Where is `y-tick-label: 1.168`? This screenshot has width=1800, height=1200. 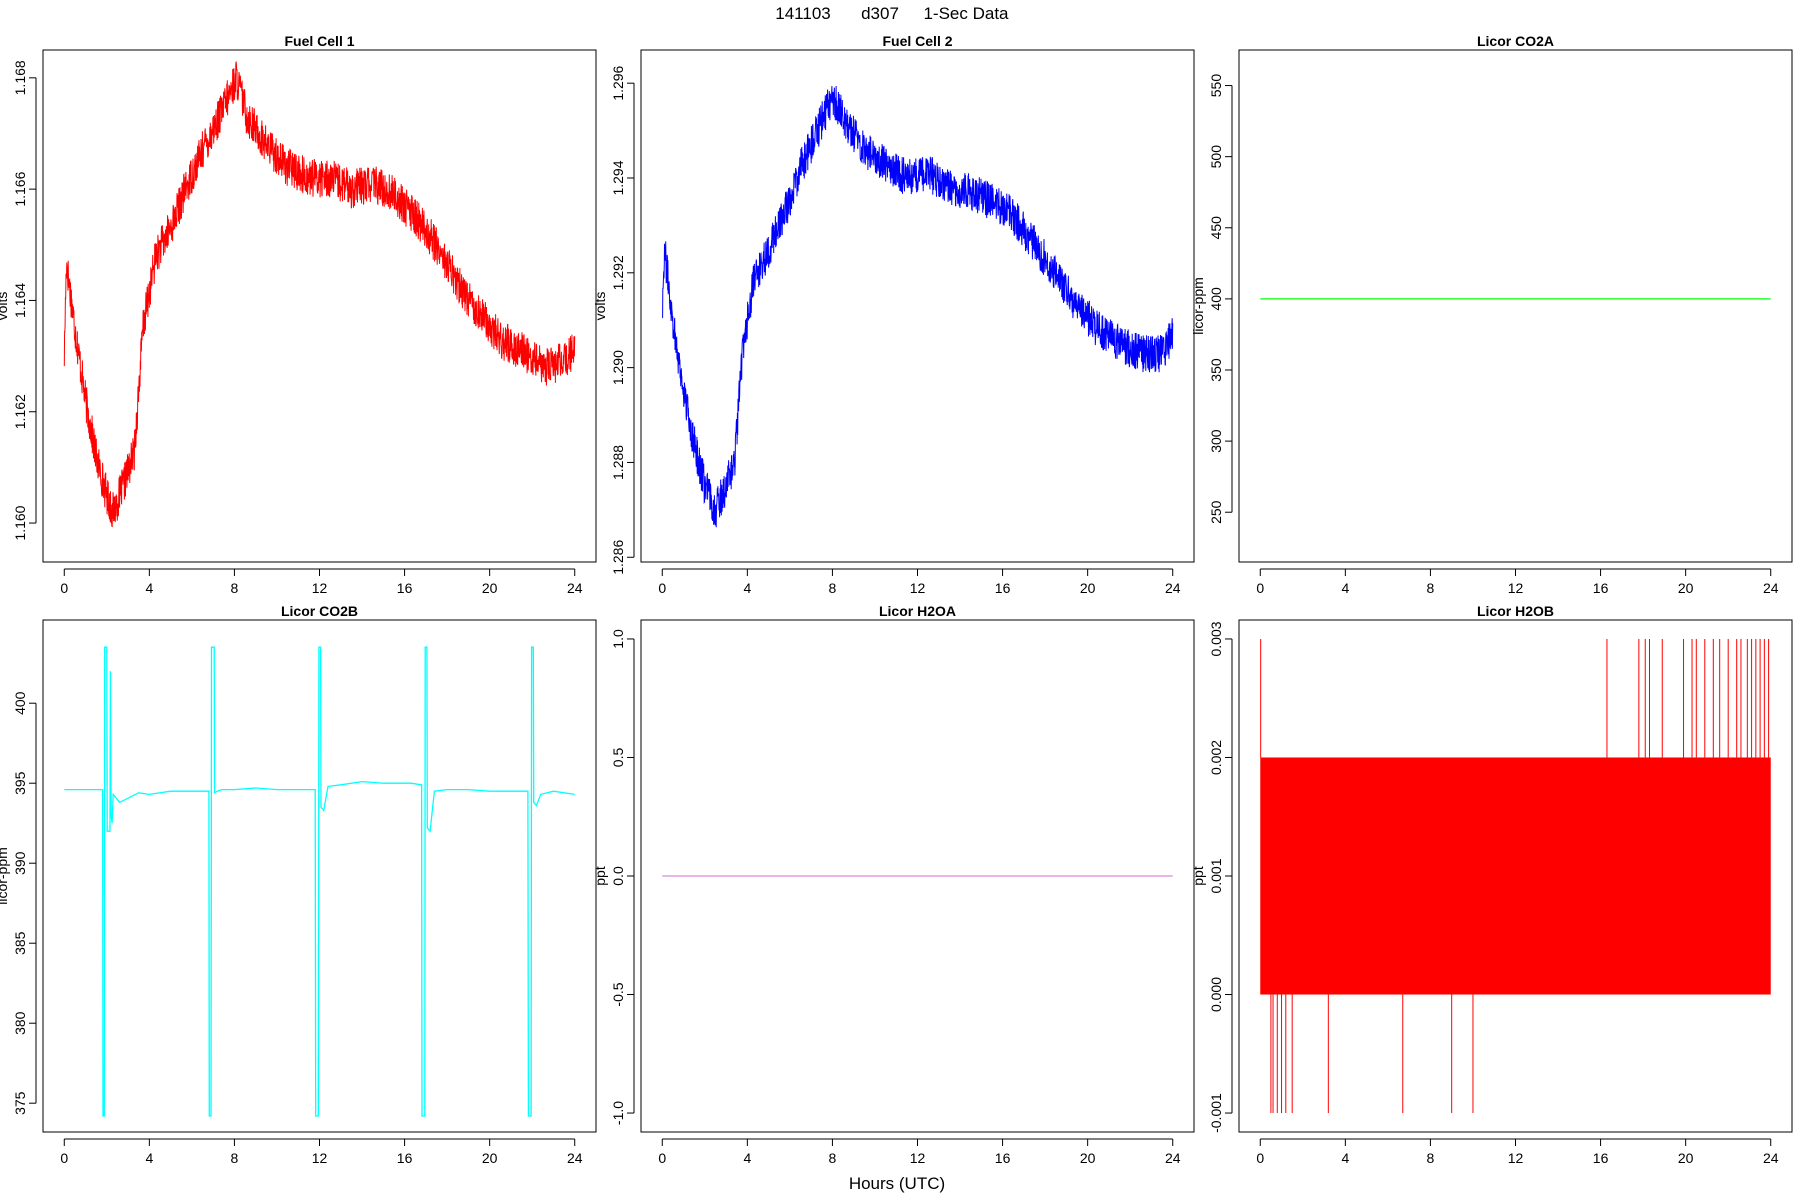
y-tick-label: 1.168 is located at coordinates (20, 77).